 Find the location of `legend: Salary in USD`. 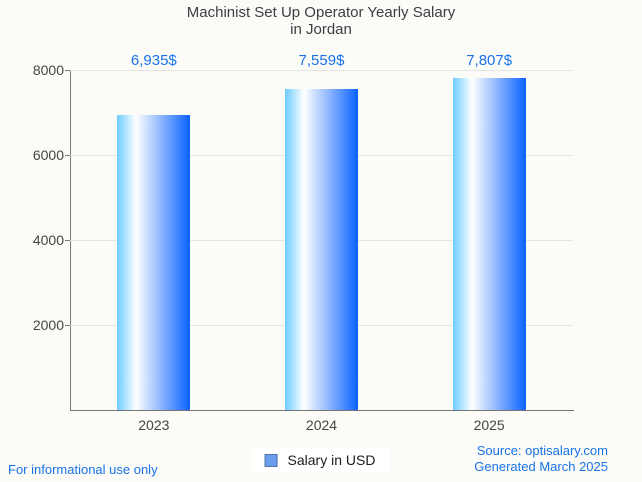

legend: Salary in USD is located at coordinates (321, 460).